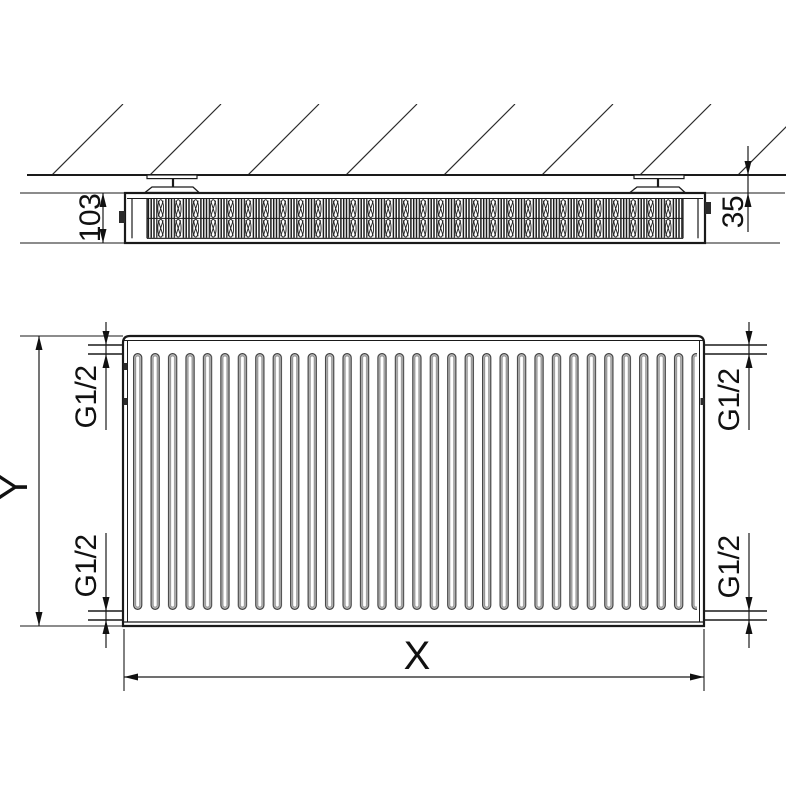  What do you see at coordinates (417, 656) in the screenshot?
I see `dim-width-label: X` at bounding box center [417, 656].